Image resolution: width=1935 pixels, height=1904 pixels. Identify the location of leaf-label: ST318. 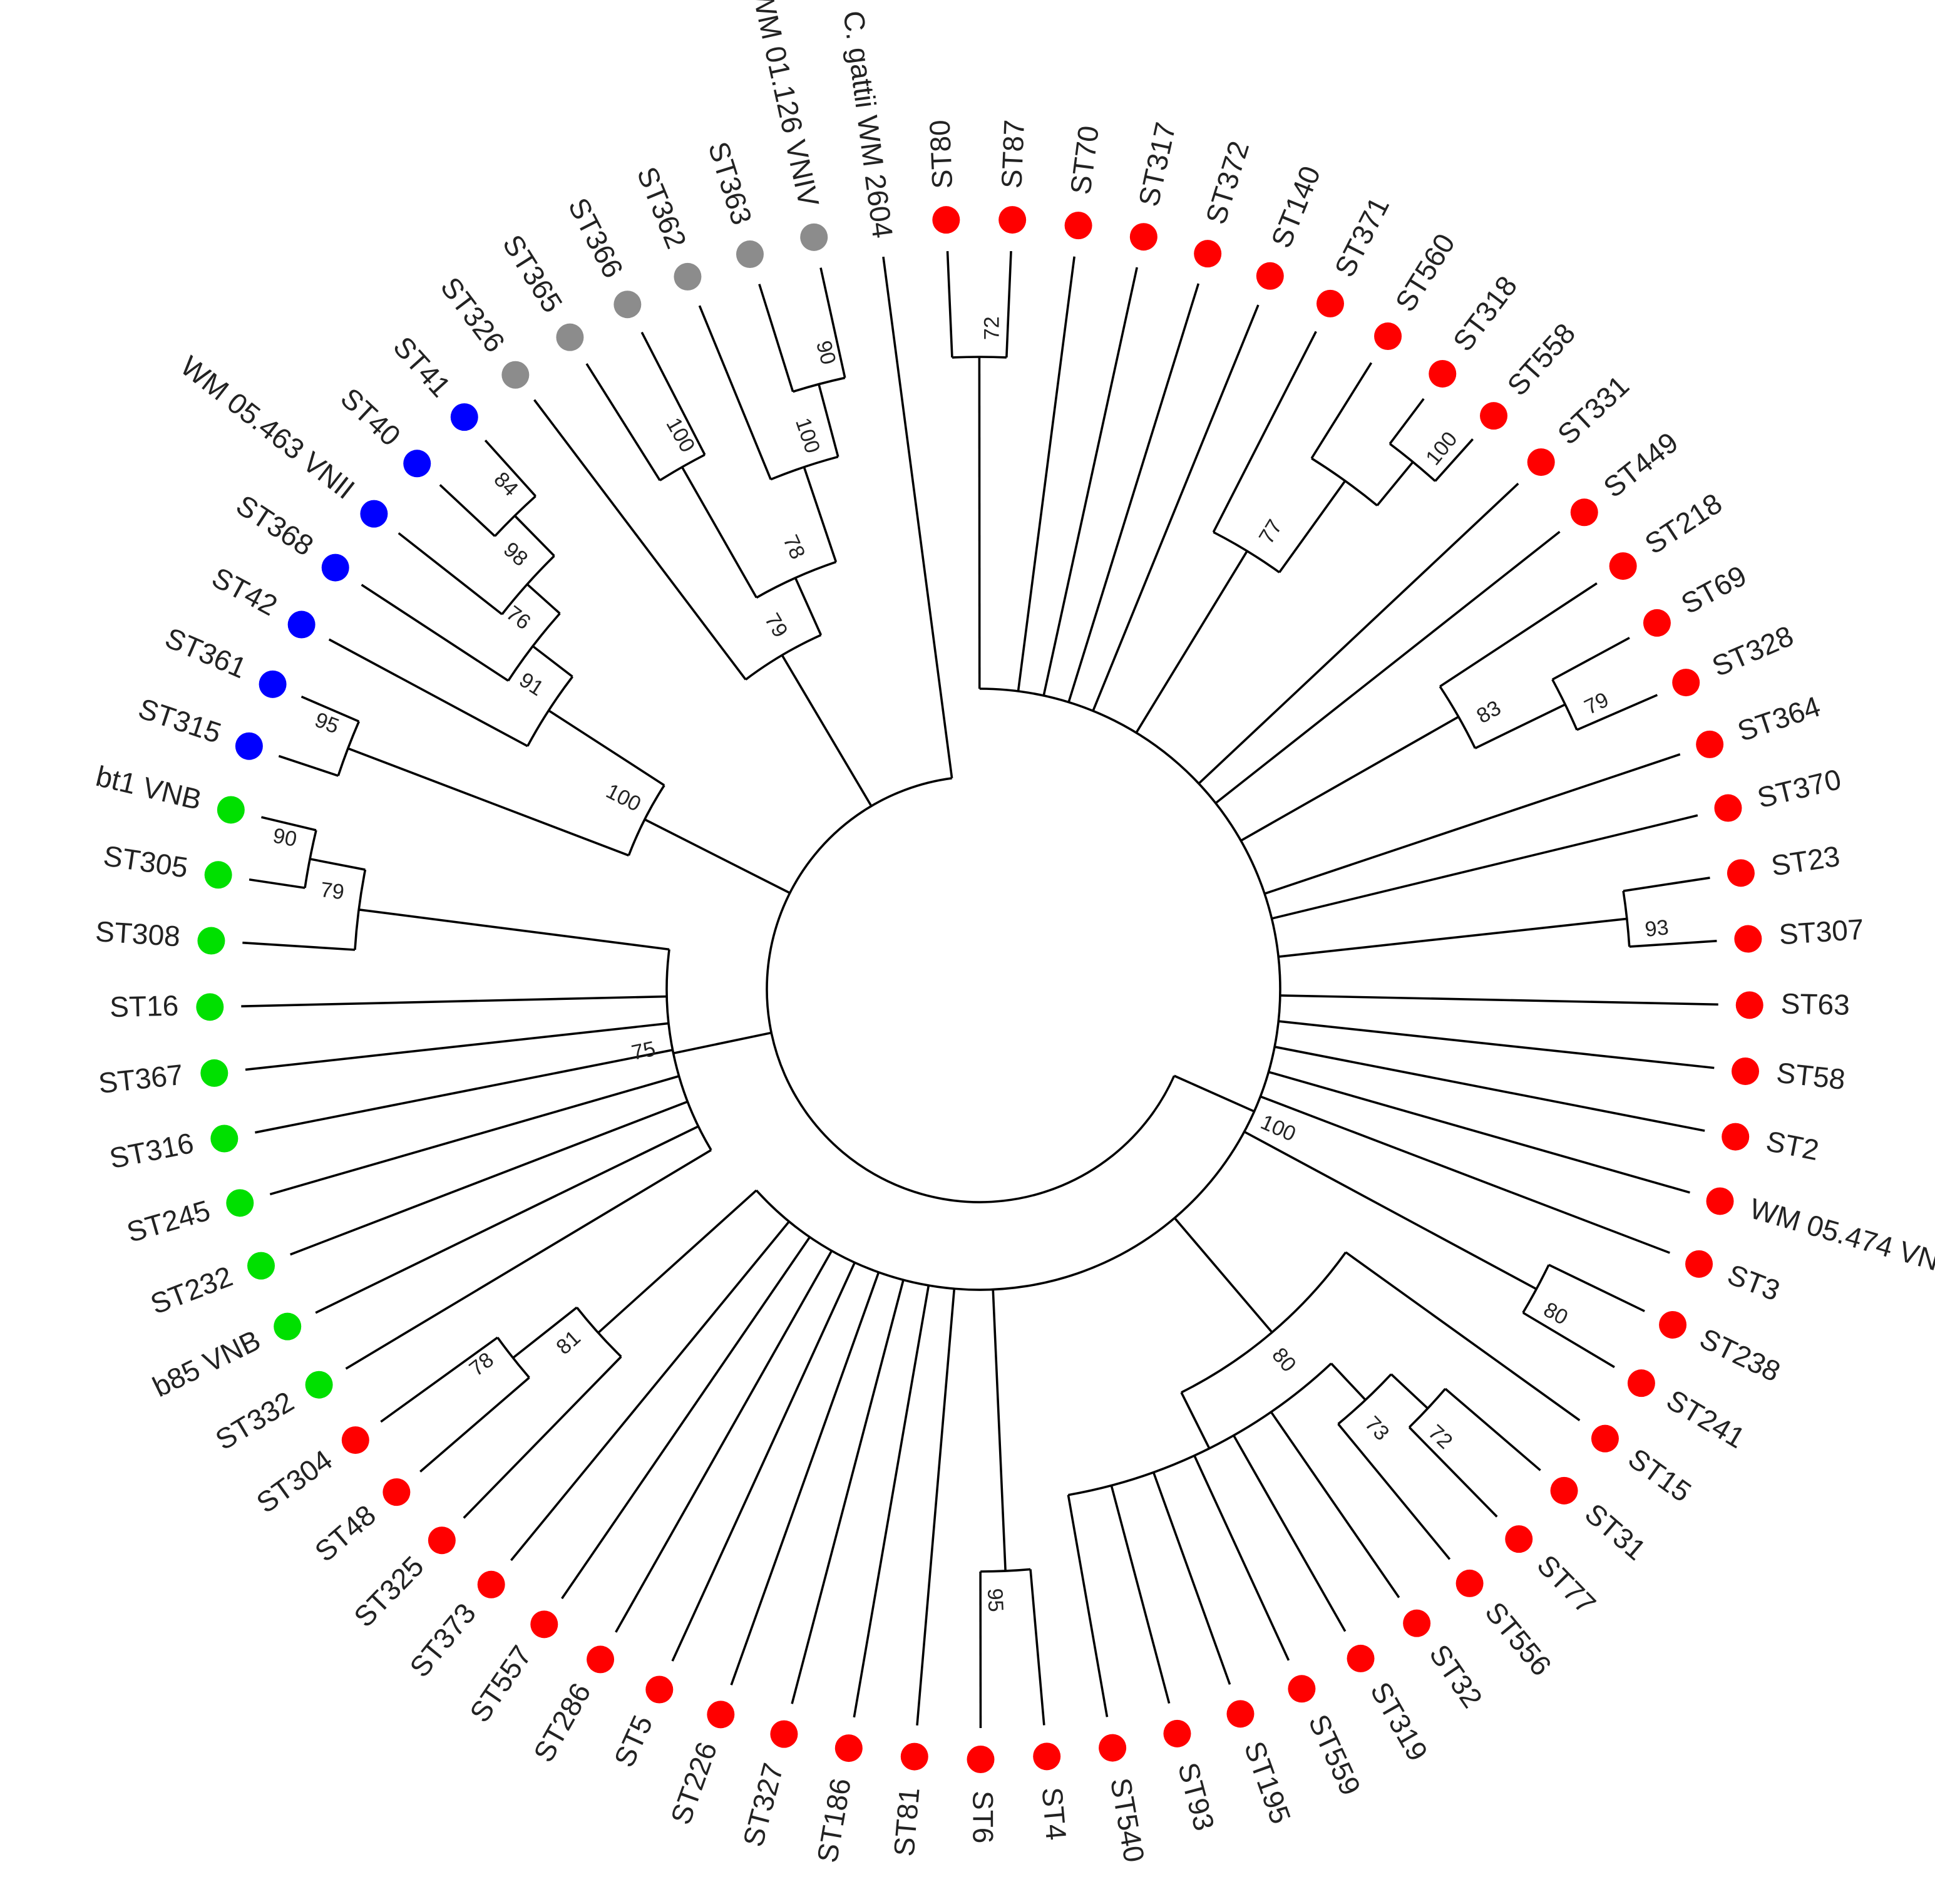
(1484, 314).